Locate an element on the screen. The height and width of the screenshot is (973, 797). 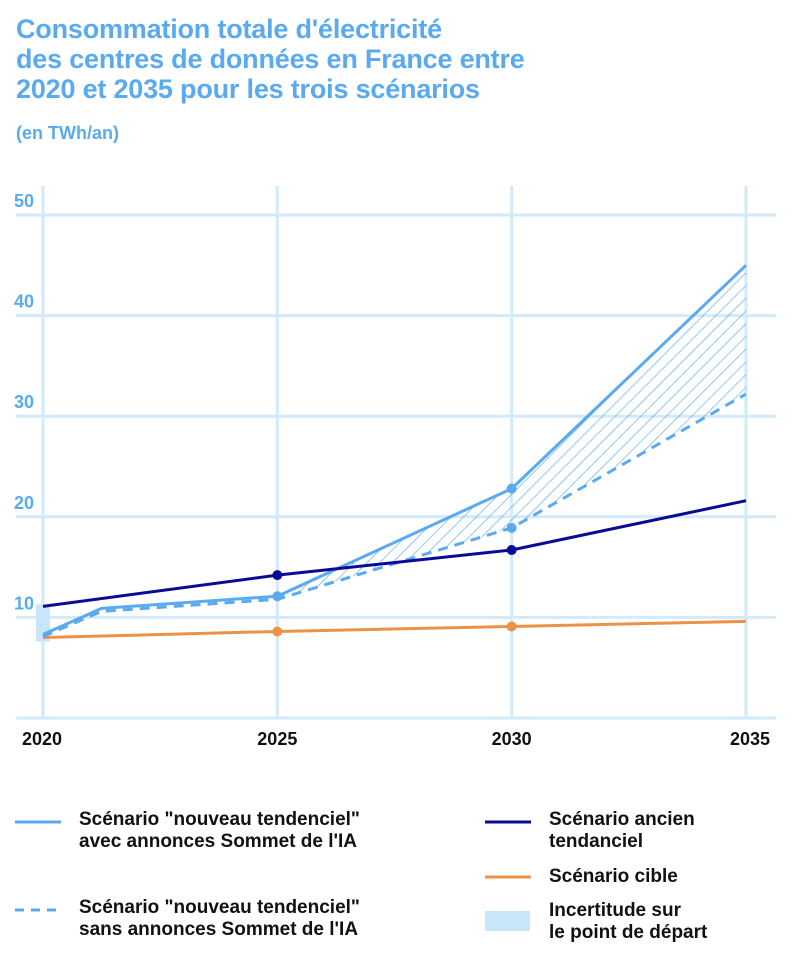
legend-swatch-ancien is located at coordinates (508, 822).